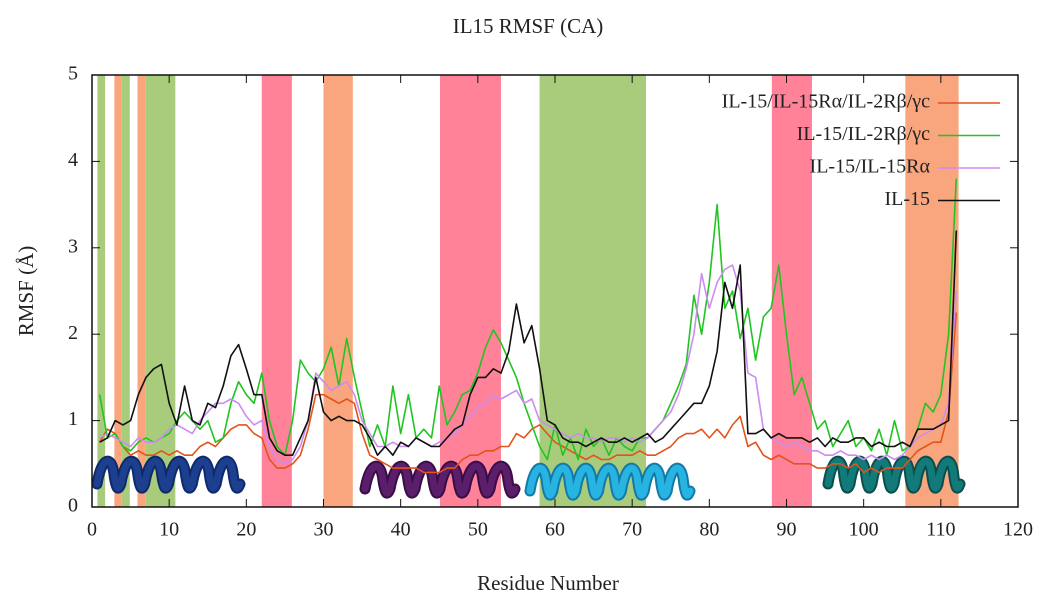 This screenshot has width=1043, height=597. Describe the element at coordinates (73, 74) in the screenshot. I see `y-tick-label: 5` at that location.